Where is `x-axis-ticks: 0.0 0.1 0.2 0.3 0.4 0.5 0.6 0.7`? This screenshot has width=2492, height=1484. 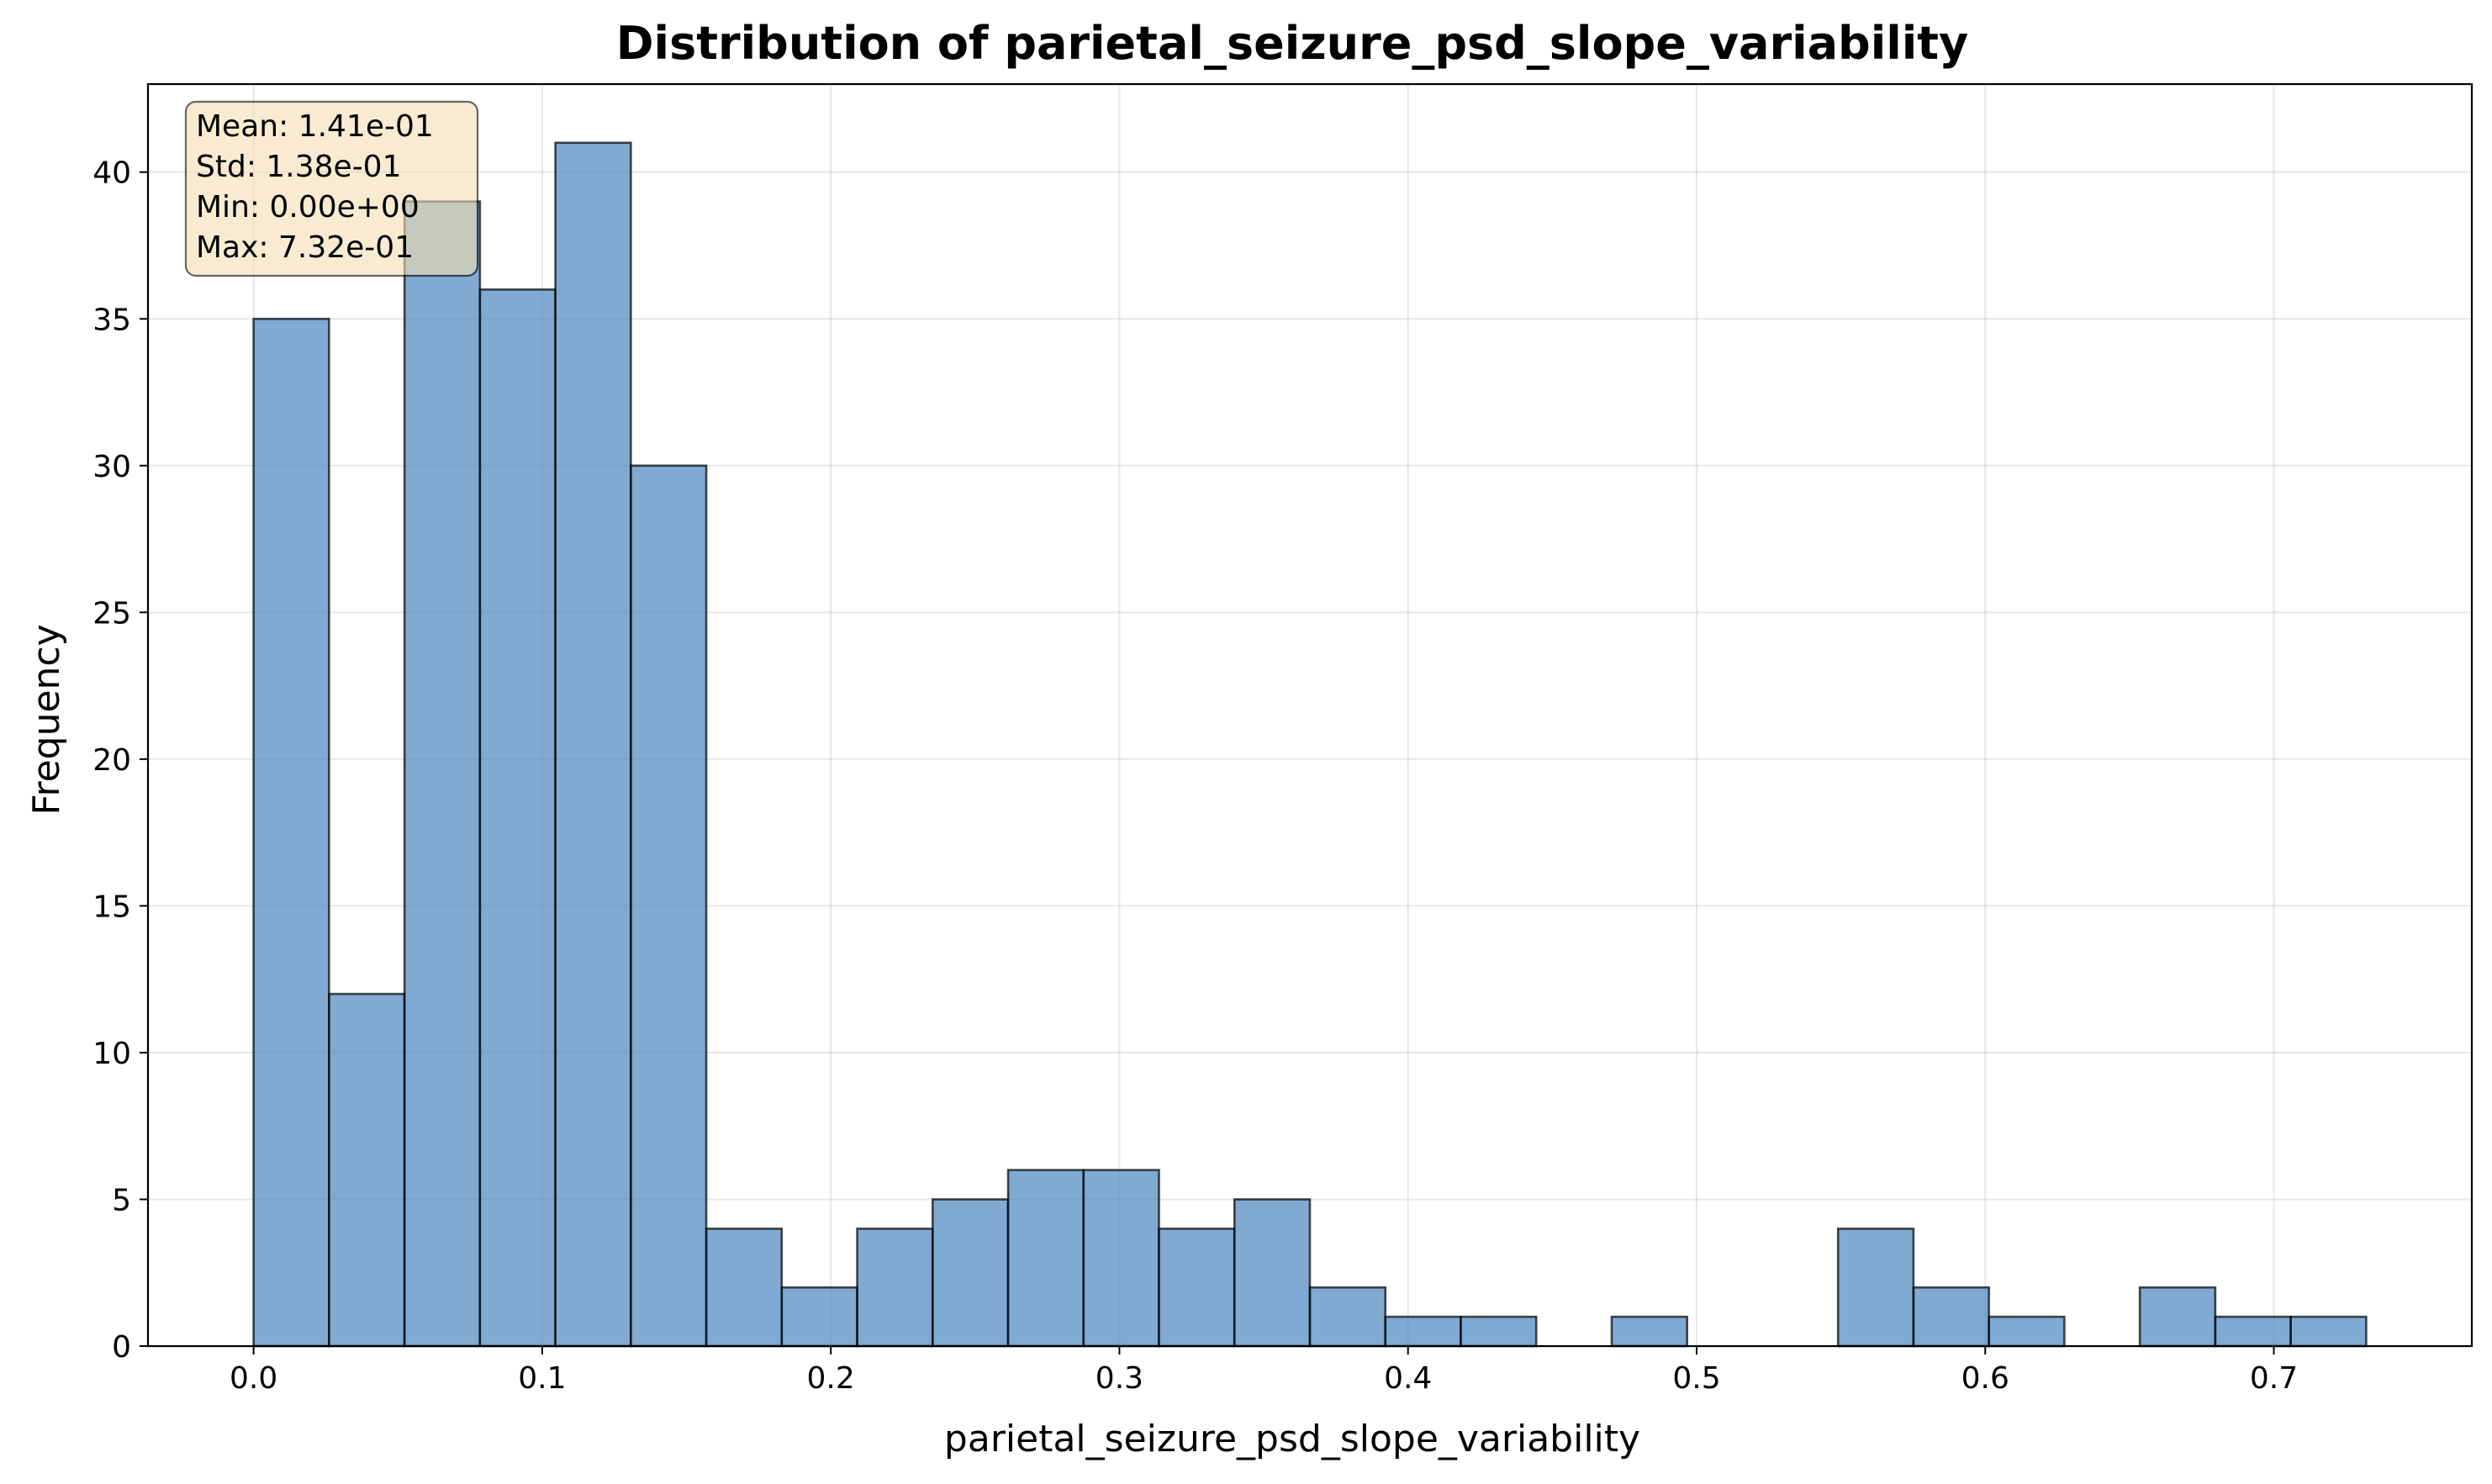
x-axis-ticks: 0.0 0.1 0.2 0.3 0.4 0.5 0.6 0.7 is located at coordinates (1264, 1371).